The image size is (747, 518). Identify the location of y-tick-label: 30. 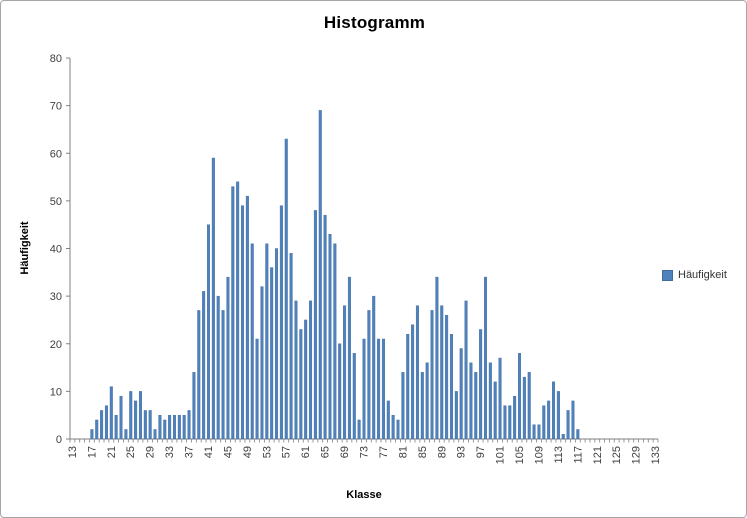
(56, 297).